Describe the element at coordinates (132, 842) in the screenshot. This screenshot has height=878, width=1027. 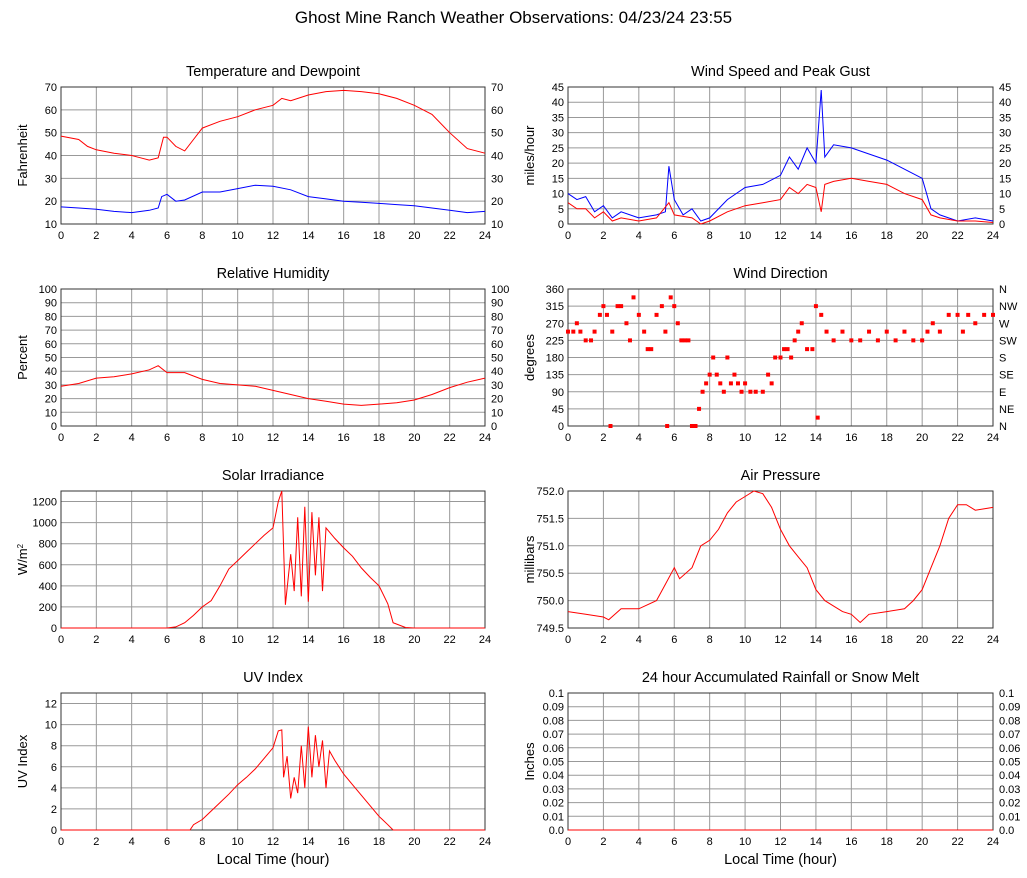
I see `x-tick-label: 4` at that location.